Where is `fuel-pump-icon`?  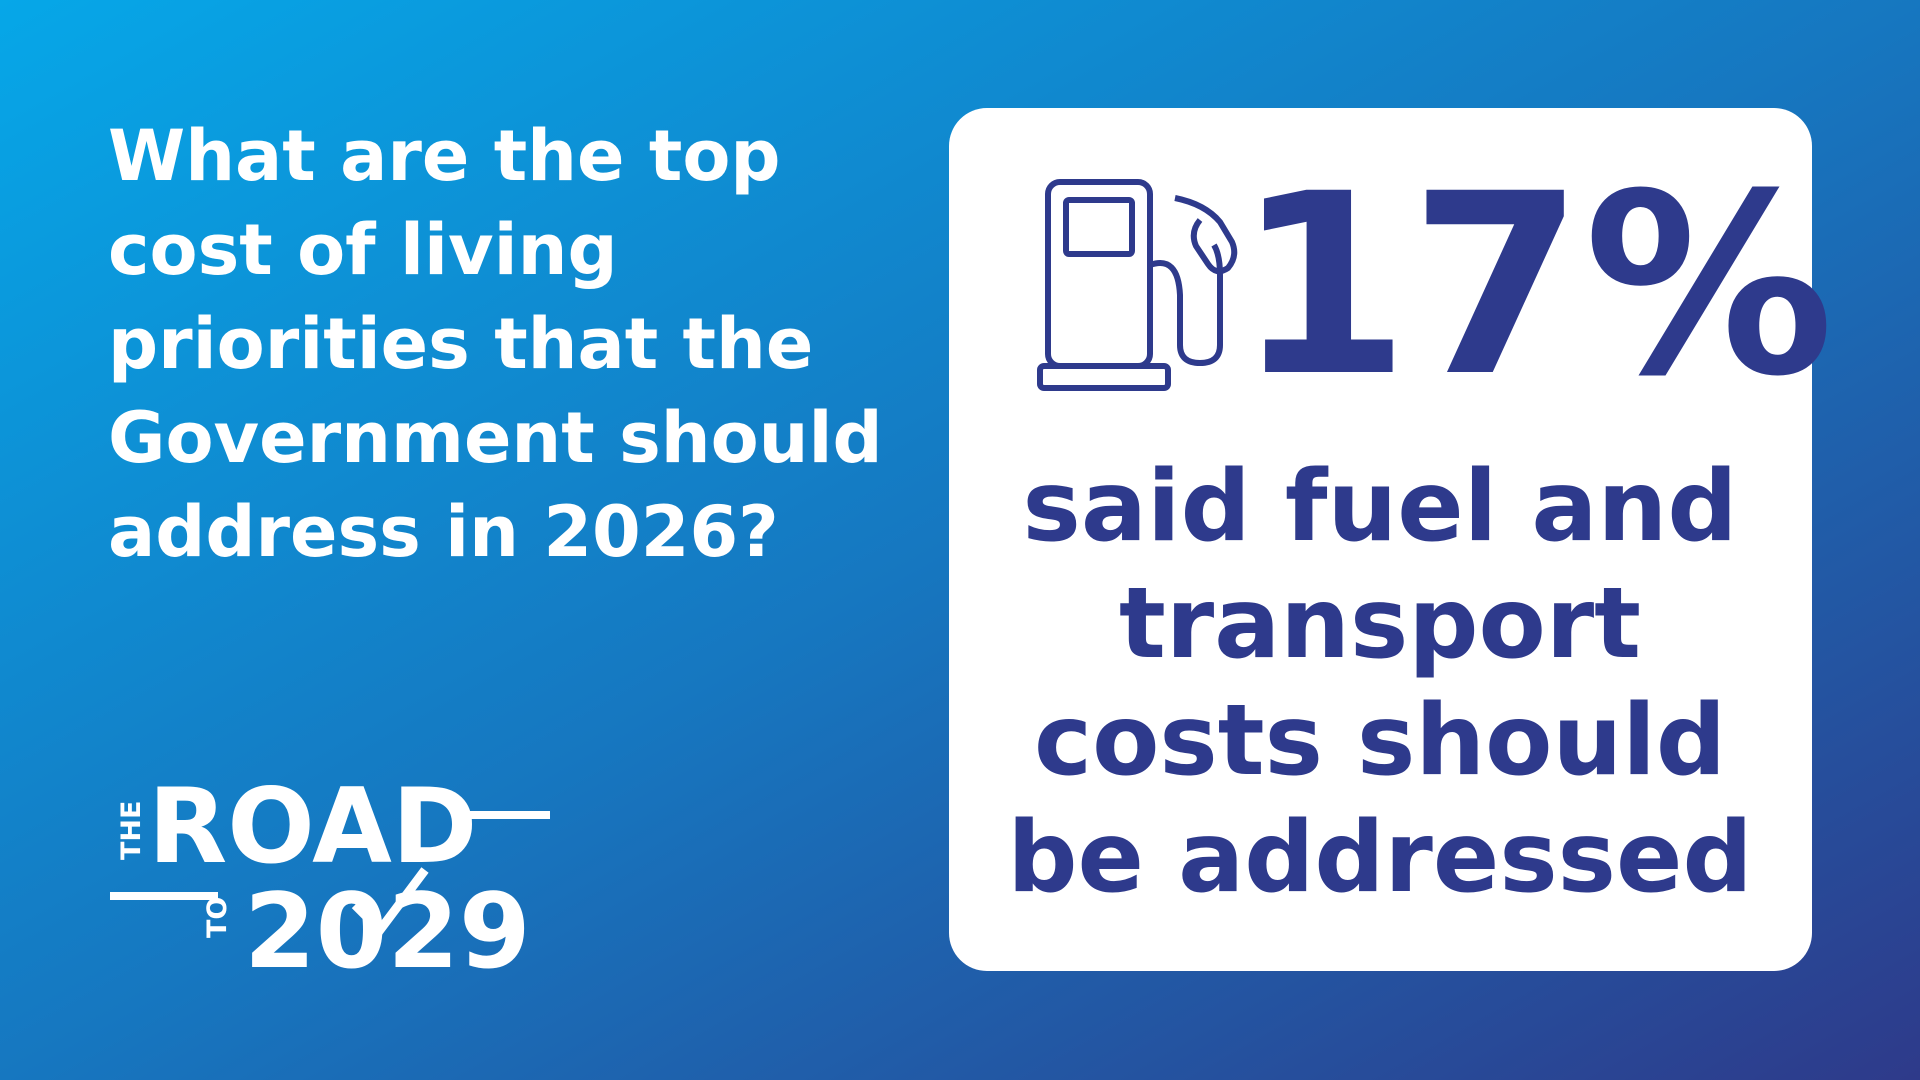
fuel-pump-icon is located at coordinates (1137, 285).